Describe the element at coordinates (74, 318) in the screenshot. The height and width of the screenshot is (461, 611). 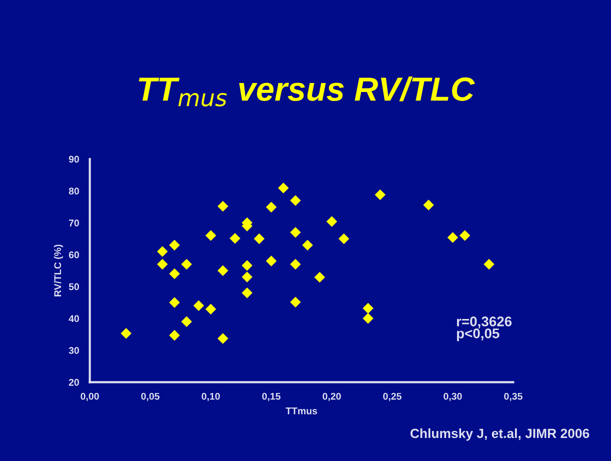
I see `y-tick-label: 40` at that location.